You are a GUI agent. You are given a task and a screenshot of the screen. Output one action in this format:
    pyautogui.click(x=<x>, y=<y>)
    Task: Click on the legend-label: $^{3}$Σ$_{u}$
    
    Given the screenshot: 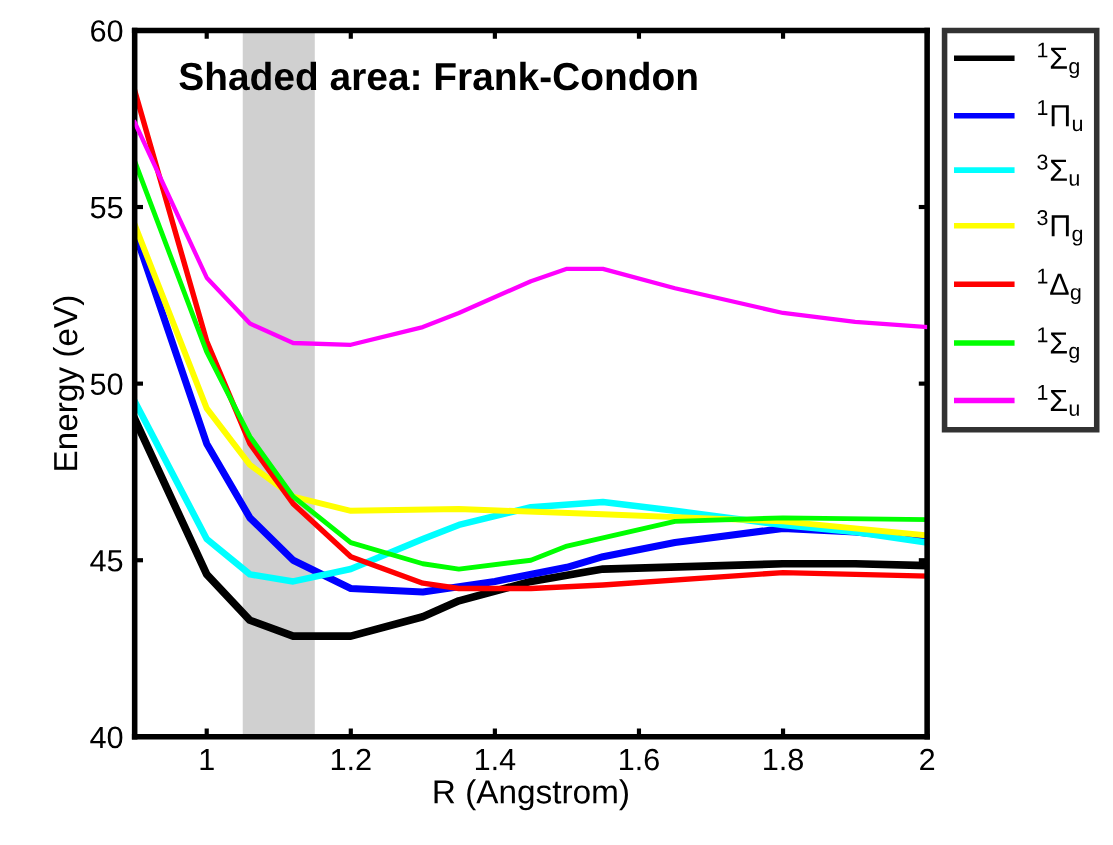 What is the action you would take?
    pyautogui.click(x=1058, y=170)
    